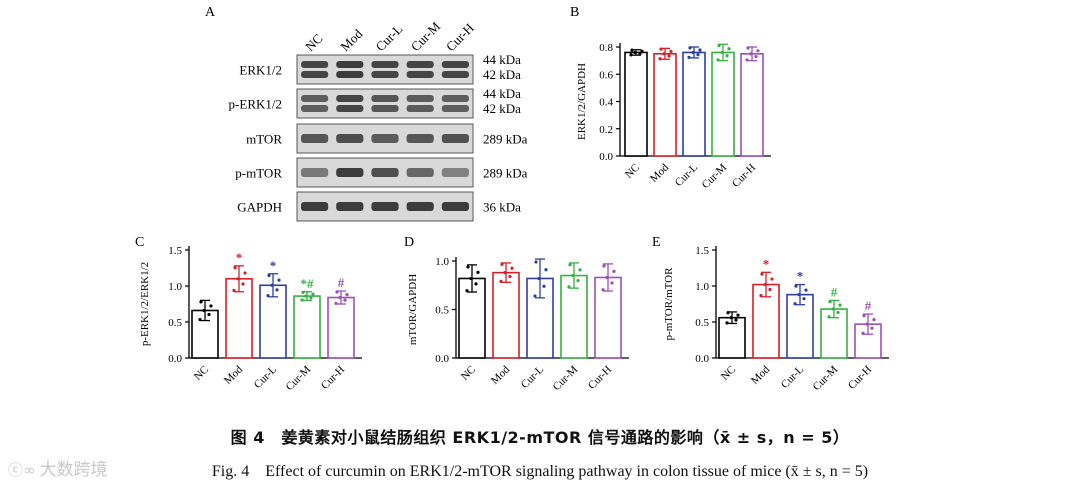 The image size is (1080, 487). What do you see at coordinates (656, 242) in the screenshot?
I see `panel-e-letter: E` at bounding box center [656, 242].